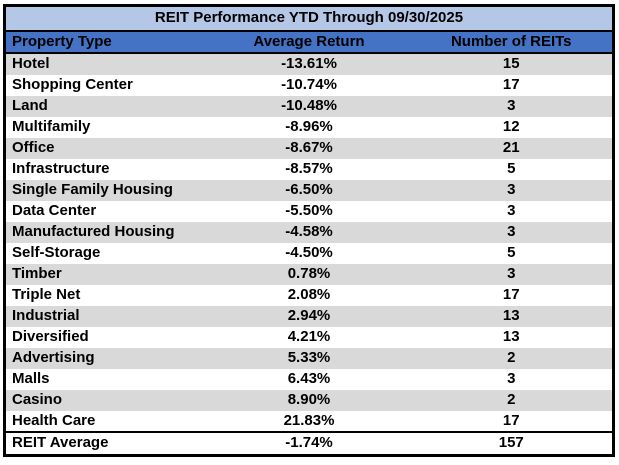 This screenshot has height=465, width=619. Describe the element at coordinates (106, 169) in the screenshot. I see `property-type-cell: Infrastructure` at that location.